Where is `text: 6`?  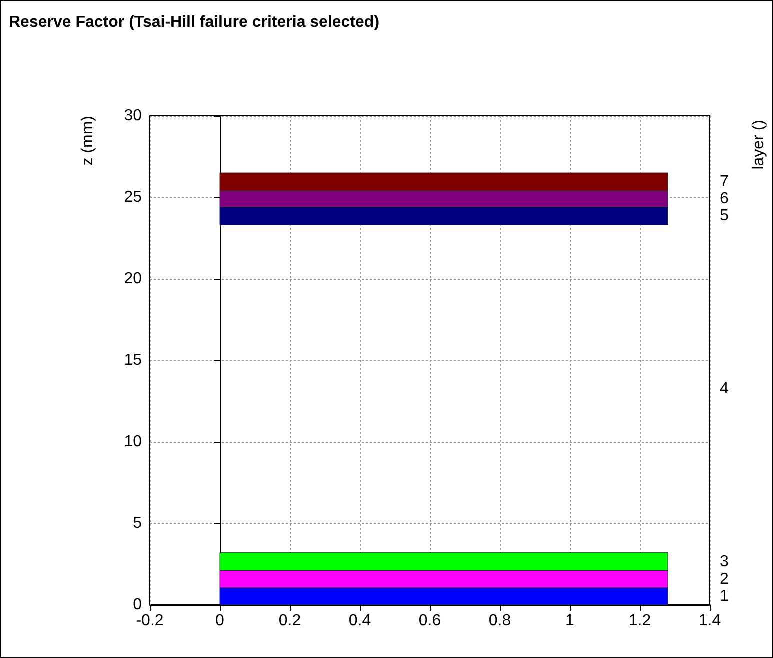
text: 6 is located at coordinates (724, 199).